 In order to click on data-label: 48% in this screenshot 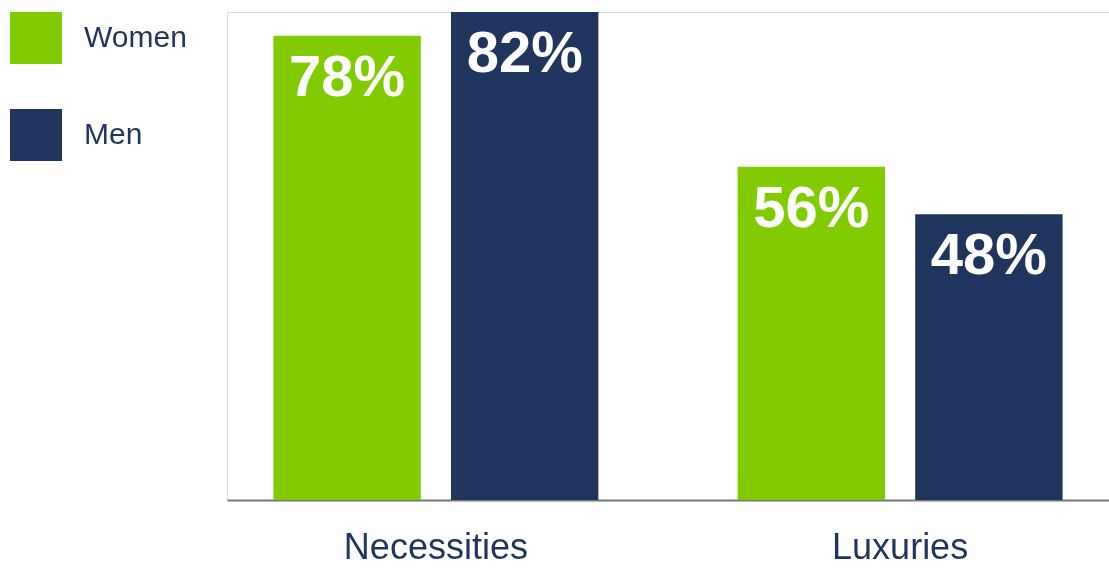, I will do `click(988, 254)`.